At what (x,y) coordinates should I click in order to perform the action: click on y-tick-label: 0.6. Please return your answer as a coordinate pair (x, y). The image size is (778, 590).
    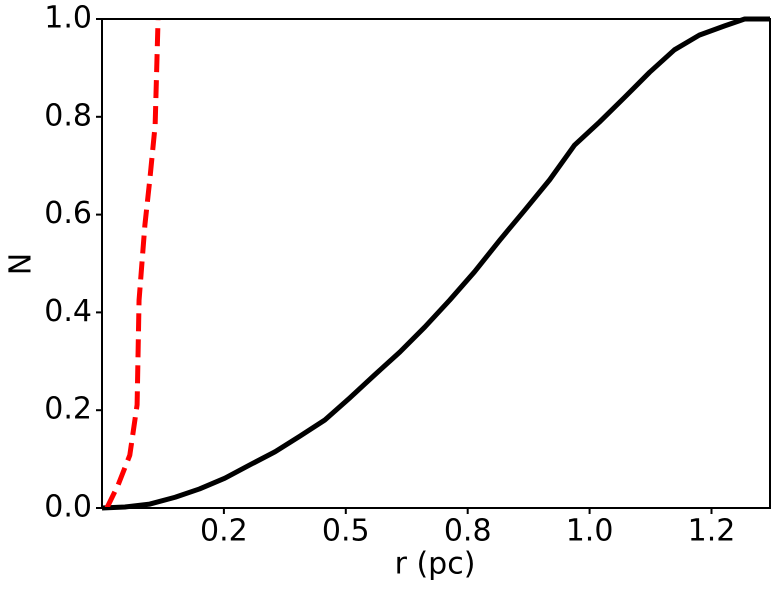
    Looking at the image, I should click on (68, 213).